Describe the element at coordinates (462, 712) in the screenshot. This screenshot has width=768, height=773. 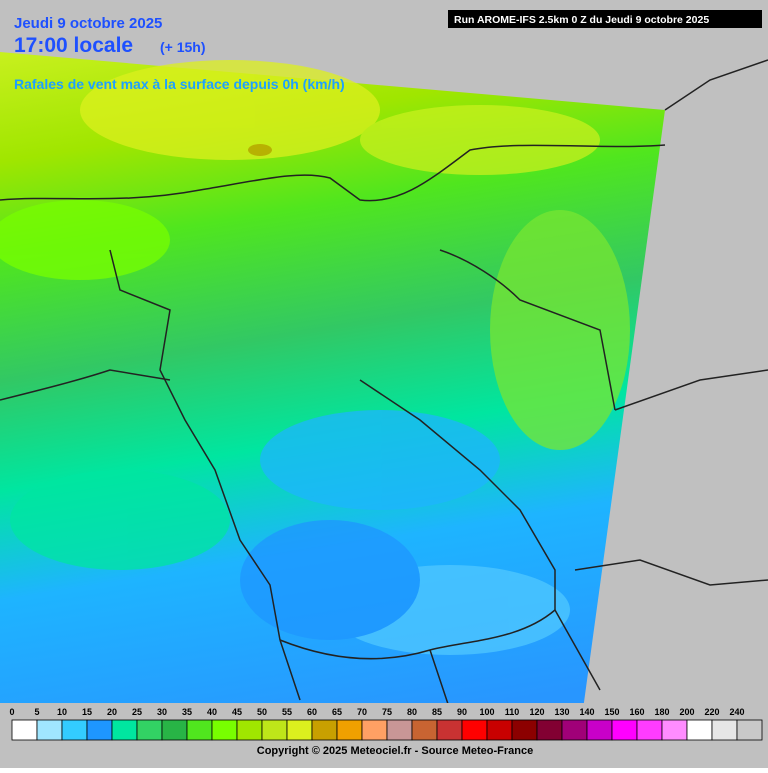
I see `legend-label: 90` at that location.